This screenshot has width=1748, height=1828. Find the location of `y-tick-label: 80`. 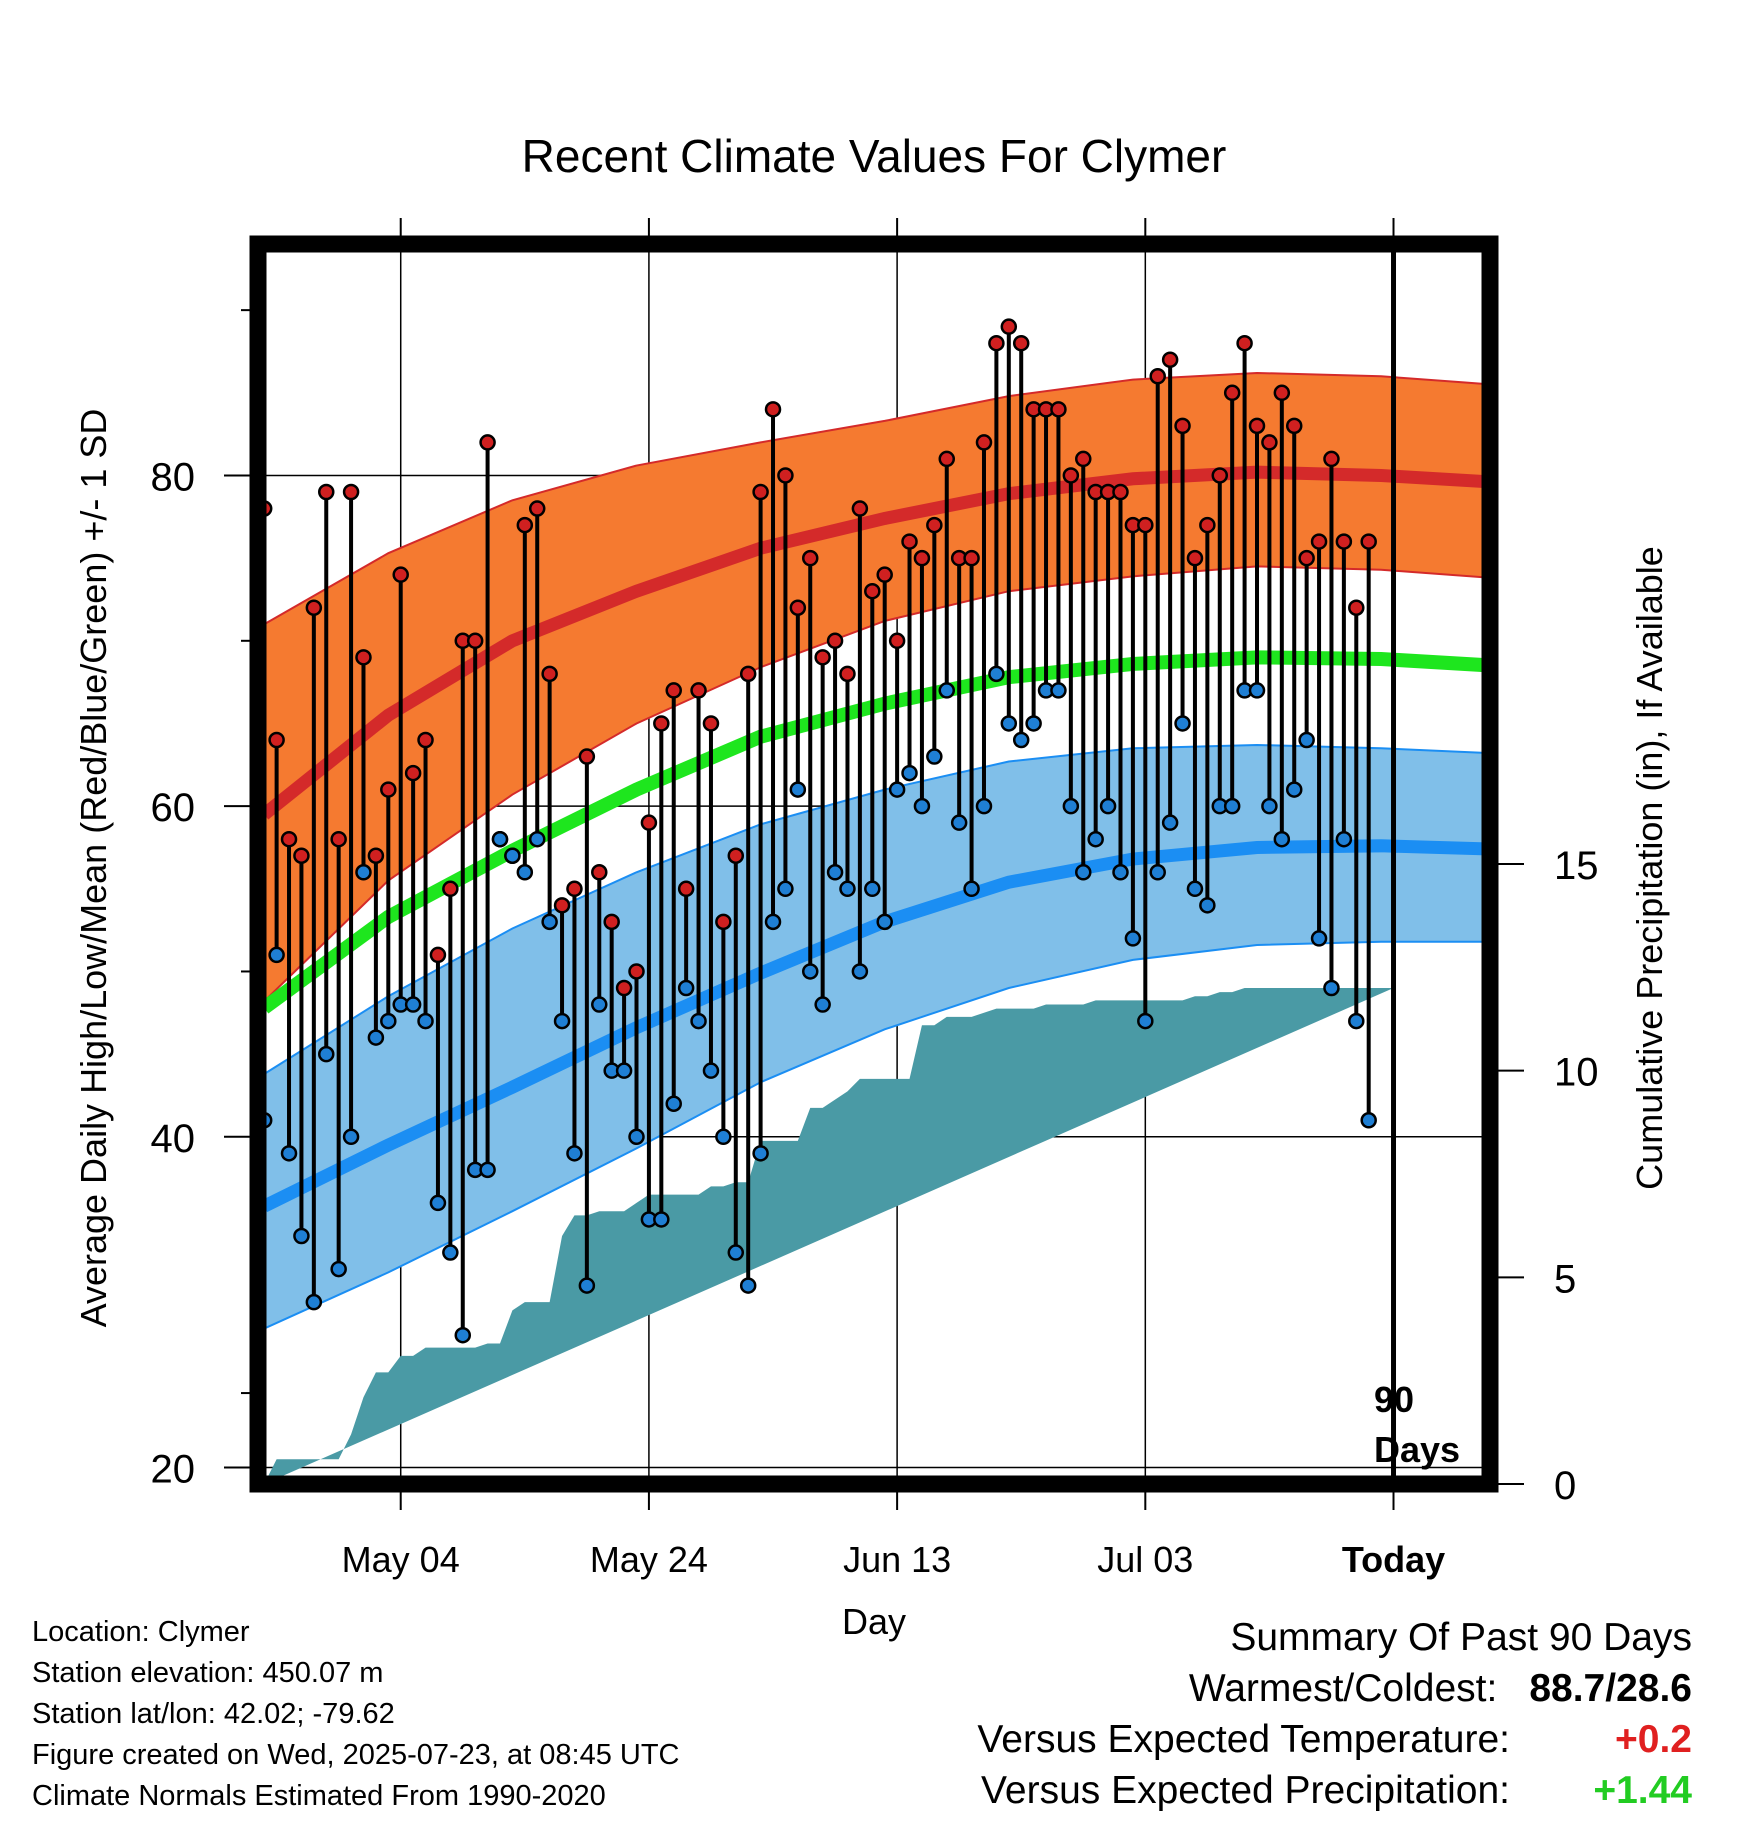

y-tick-label: 80 is located at coordinates (173, 477).